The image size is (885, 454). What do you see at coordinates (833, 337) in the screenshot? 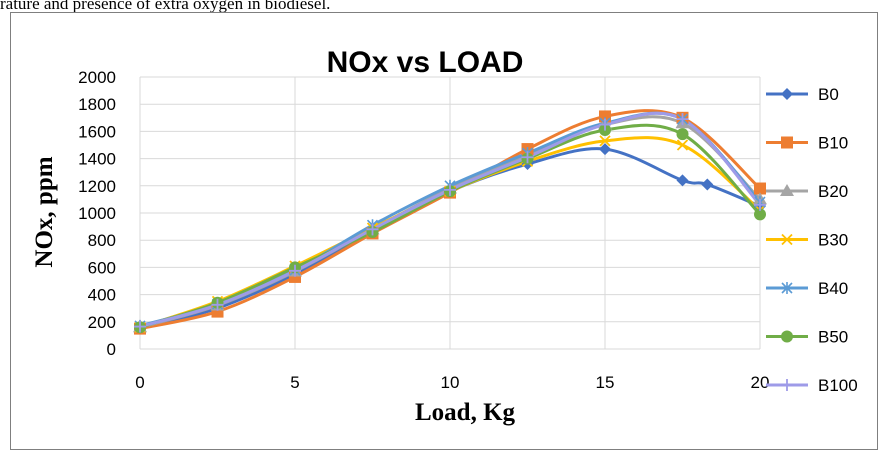
I see `legend-label-b50: B50` at bounding box center [833, 337].